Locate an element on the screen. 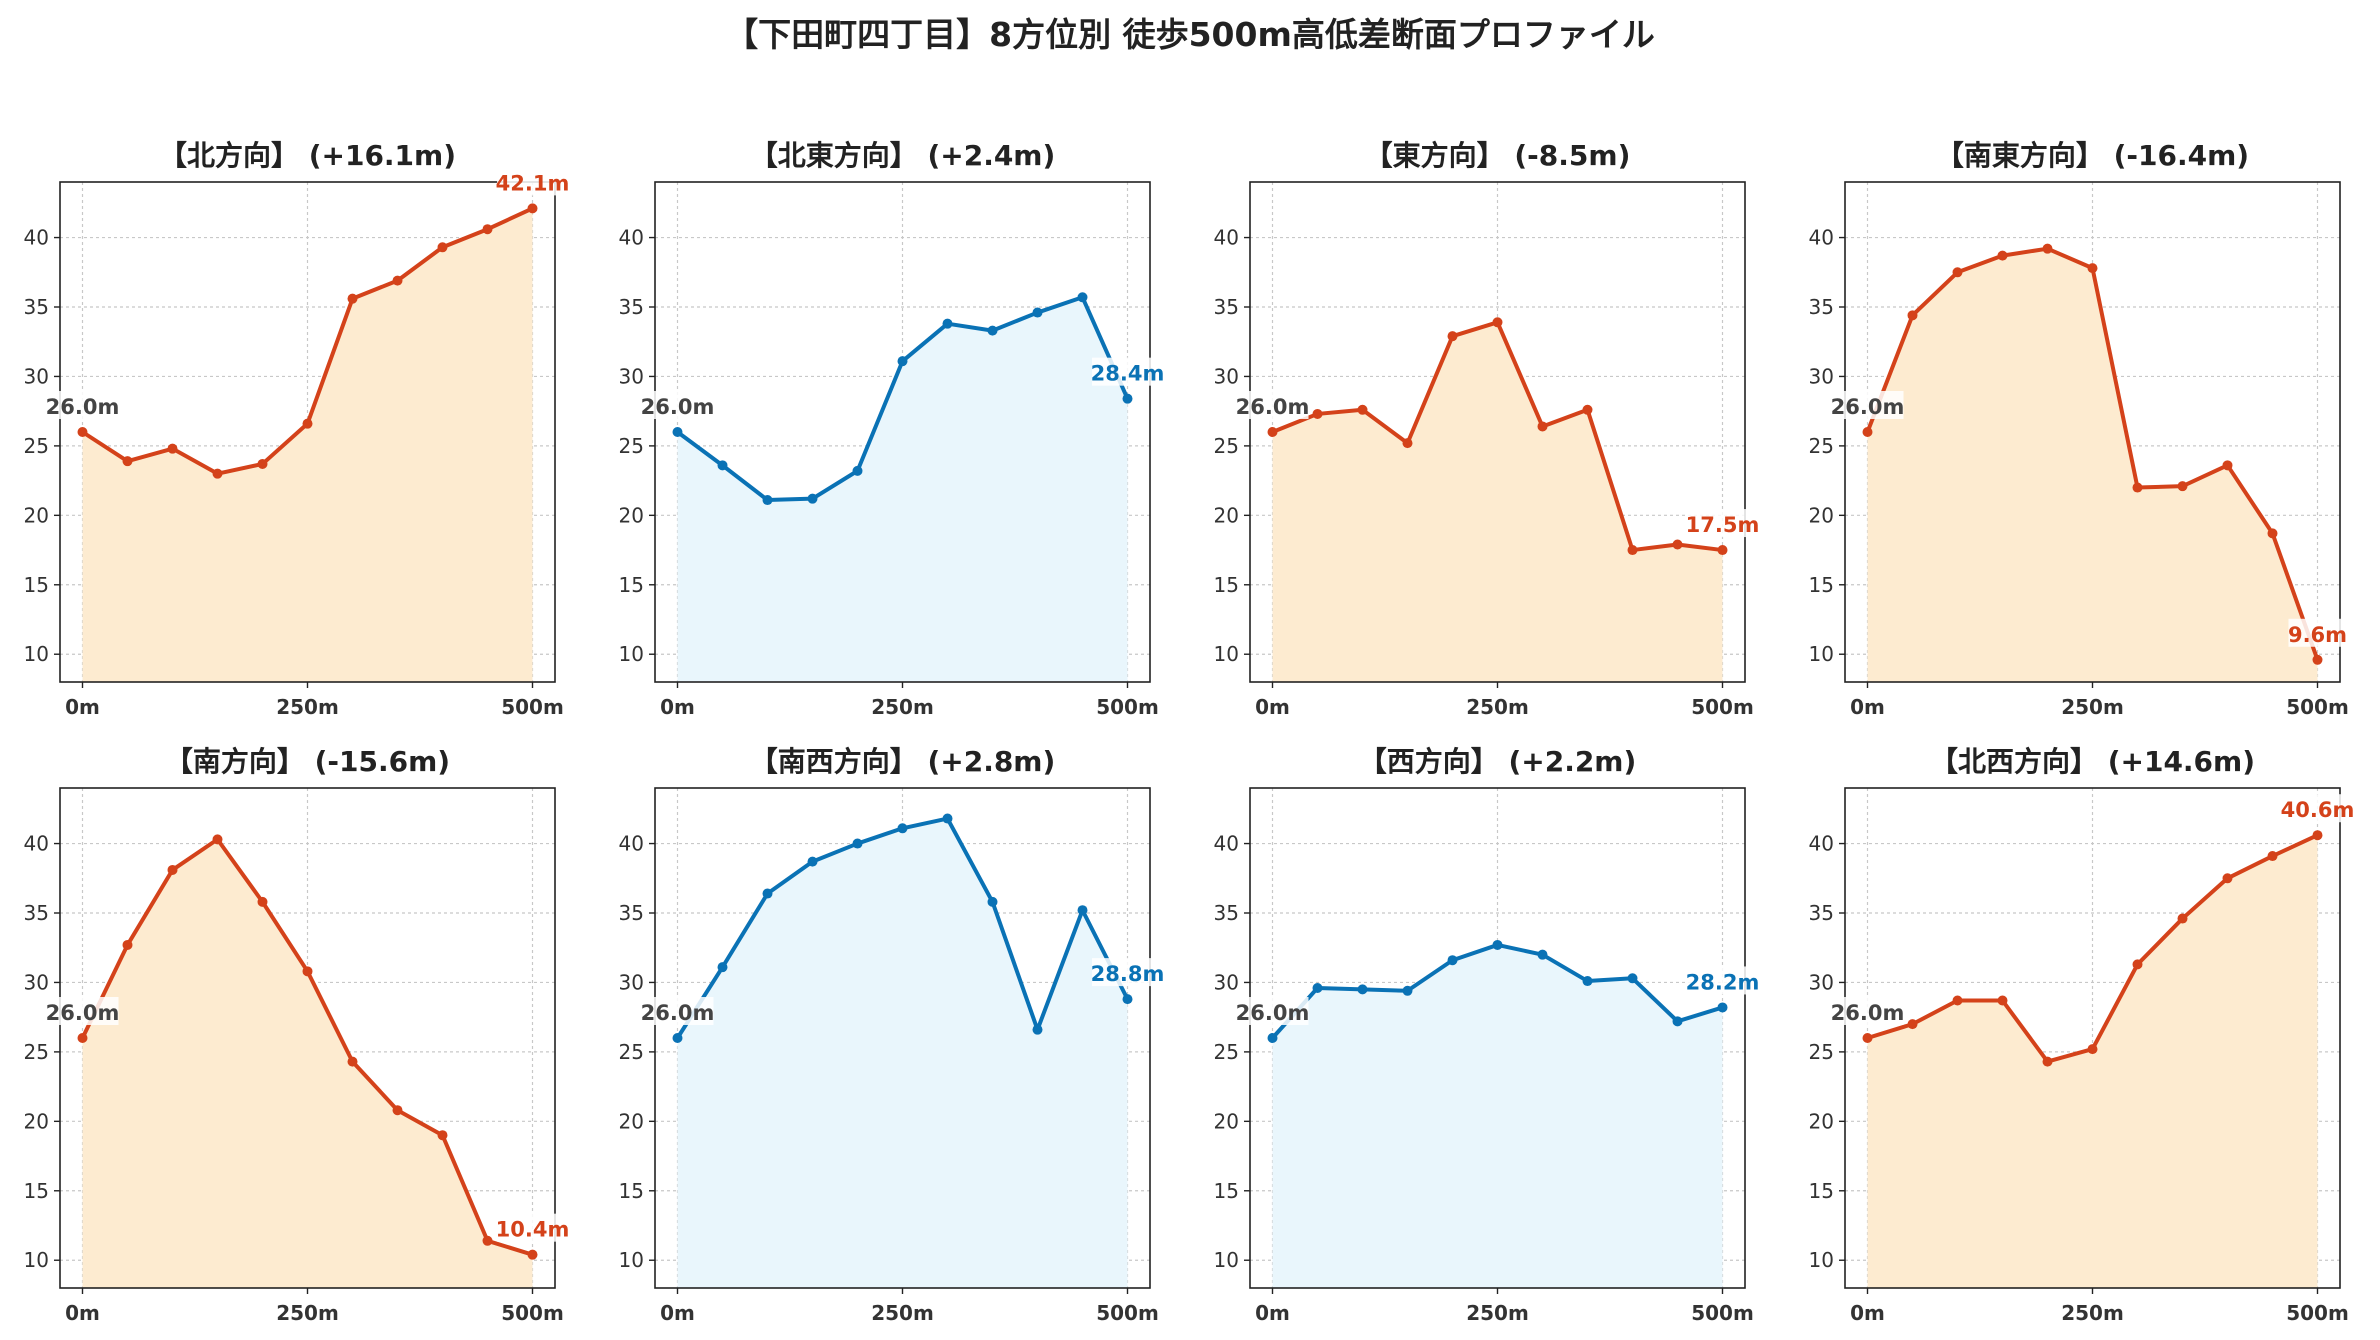 Image resolution: width=2380 pixels, height=1340 pixels. panel-title: 【北東方向】 (+2.4m) is located at coordinates (903, 155).